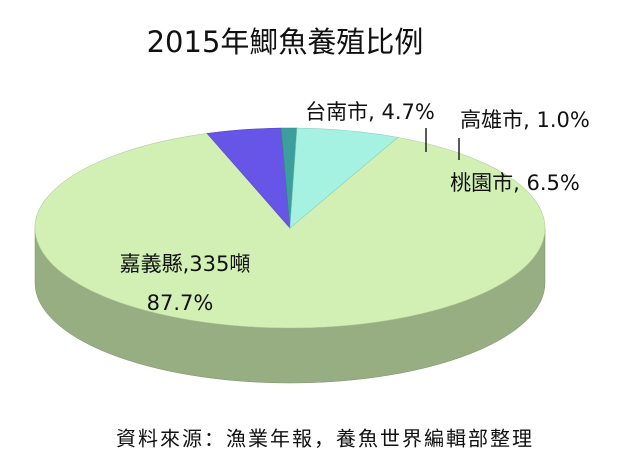 This screenshot has width=640, height=466. What do you see at coordinates (370, 112) in the screenshot?
I see `slice-label: 台南市, 4.7%` at bounding box center [370, 112].